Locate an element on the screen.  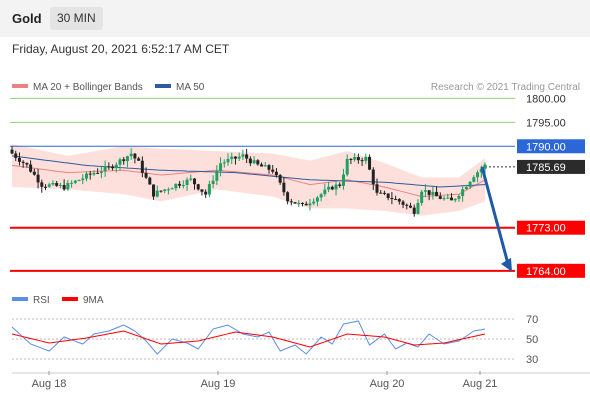
rsi-line is located at coordinates (248, 337).